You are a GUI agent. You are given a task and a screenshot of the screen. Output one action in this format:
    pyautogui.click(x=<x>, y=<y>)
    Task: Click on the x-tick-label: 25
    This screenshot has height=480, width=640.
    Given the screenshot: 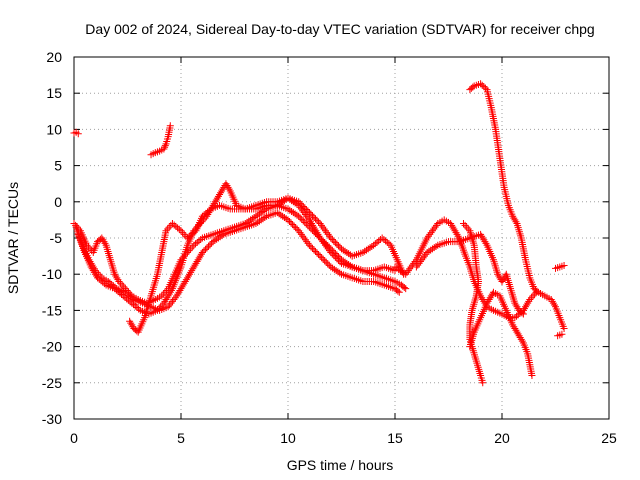 What is the action you would take?
    pyautogui.click(x=609, y=438)
    